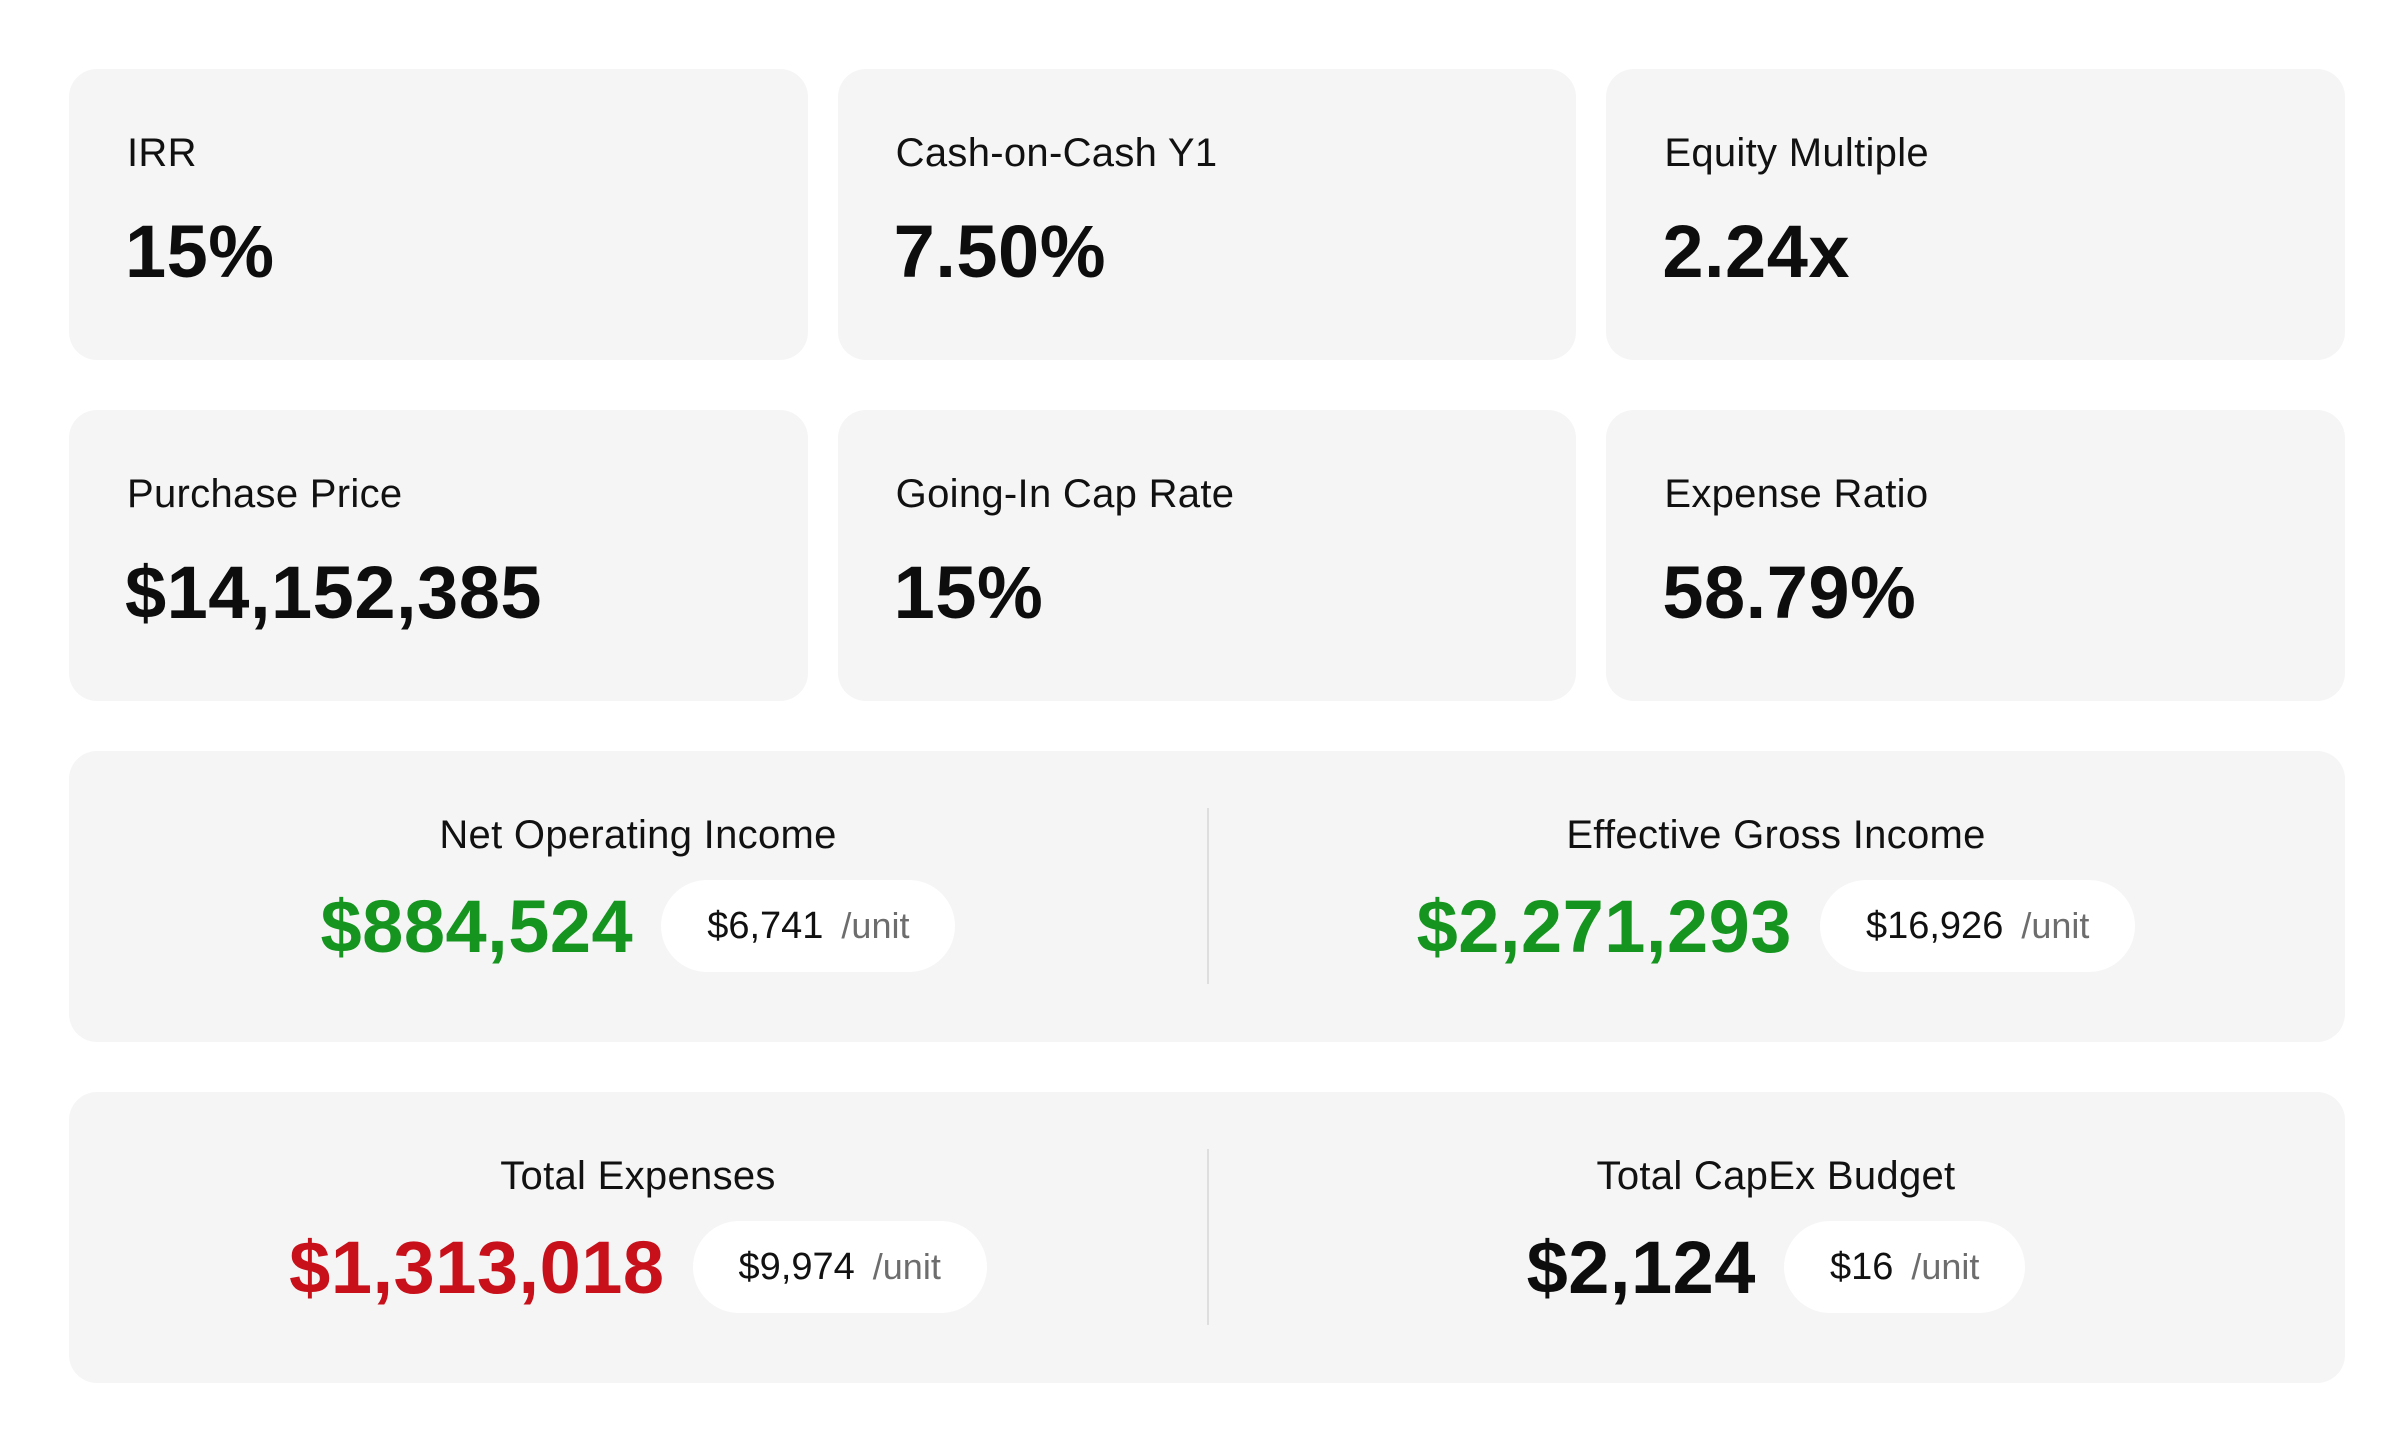  I want to click on noi-per-unit-suffix: /unit, so click(875, 925).